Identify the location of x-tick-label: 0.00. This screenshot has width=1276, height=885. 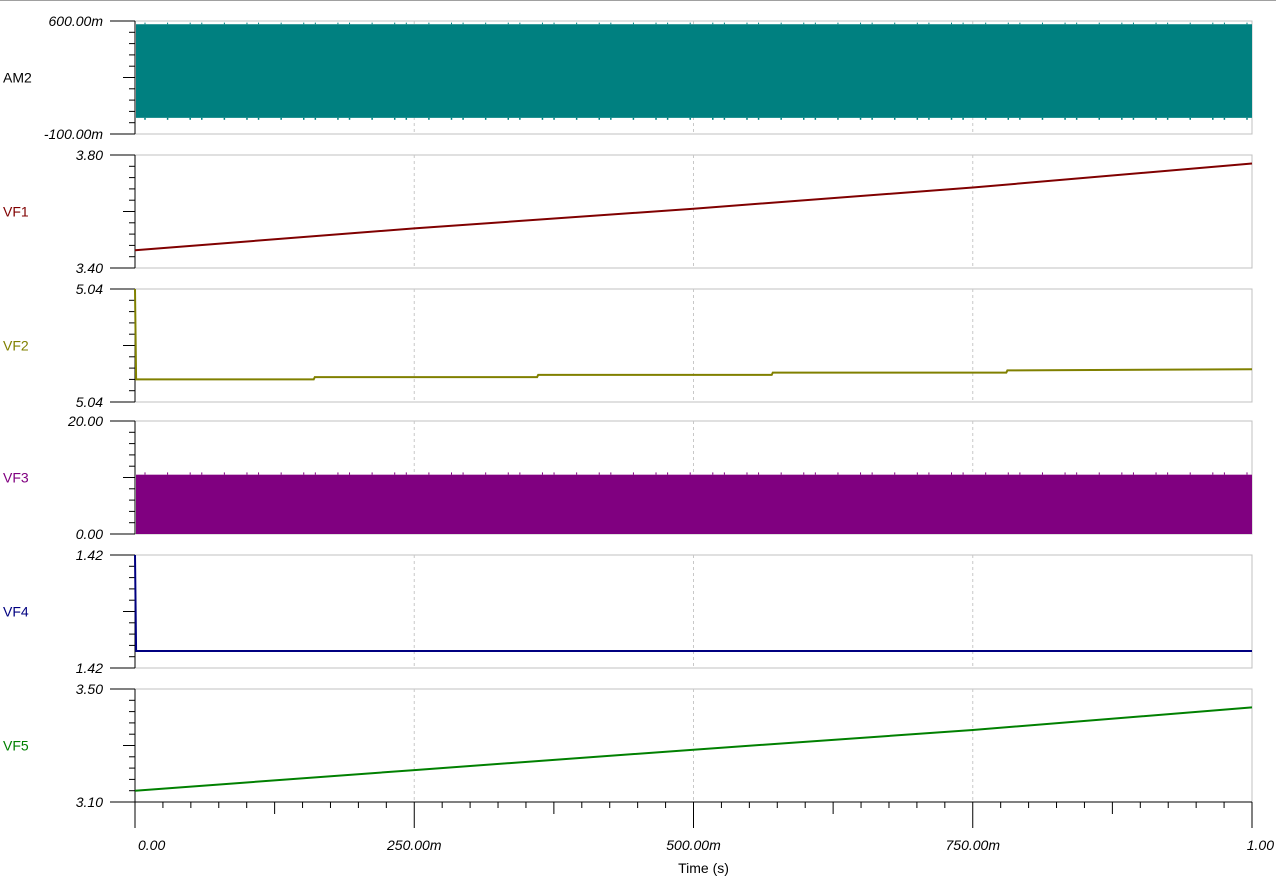
(151, 845).